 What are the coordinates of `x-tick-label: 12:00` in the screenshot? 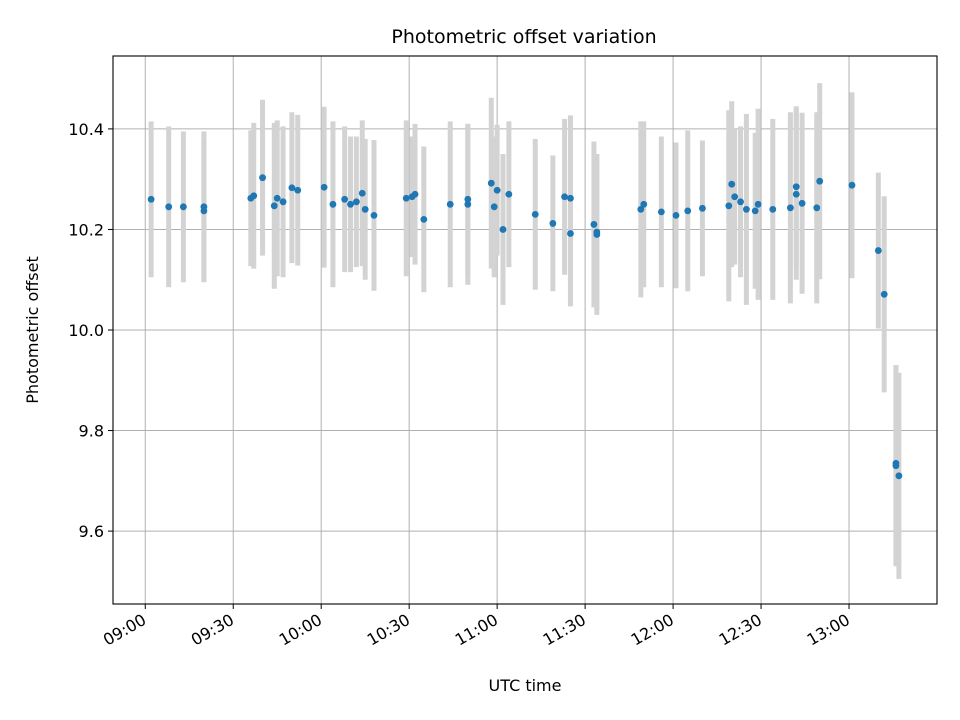 It's located at (652, 630).